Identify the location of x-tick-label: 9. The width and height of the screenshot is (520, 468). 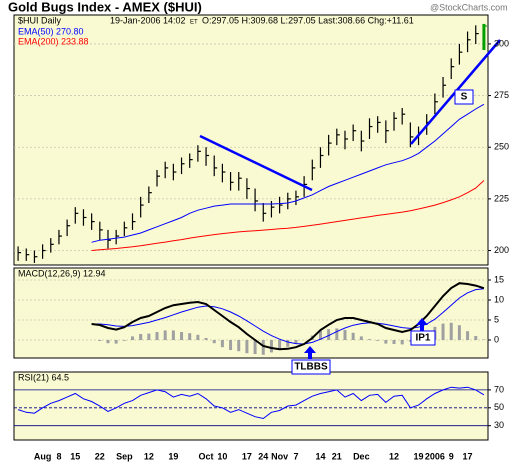
(451, 456).